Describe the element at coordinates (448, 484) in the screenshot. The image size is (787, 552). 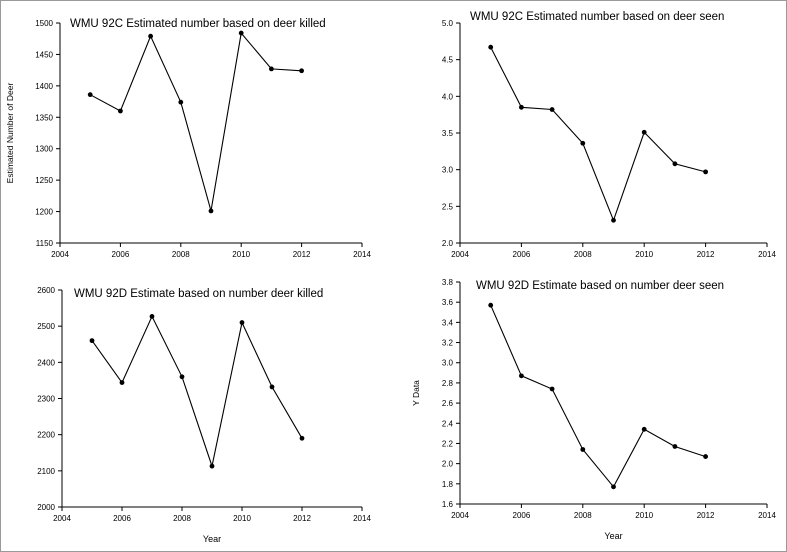
I see `y-tick-label: 1.8` at that location.